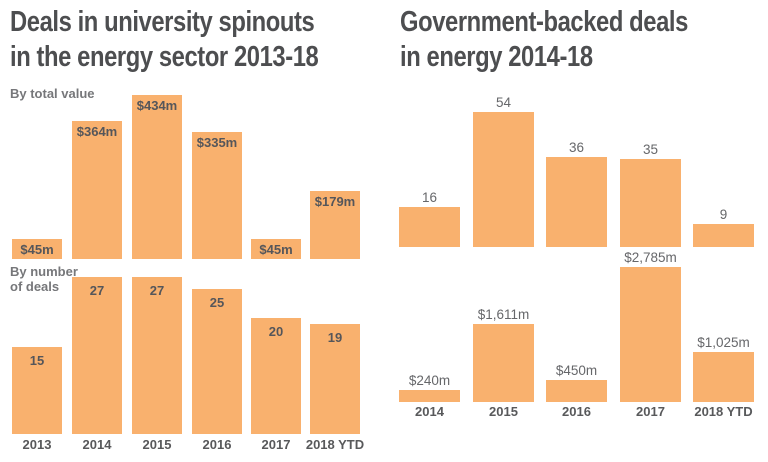 The height and width of the screenshot is (462, 768). I want to click on bar-value-label: $2,785m, so click(650, 257).